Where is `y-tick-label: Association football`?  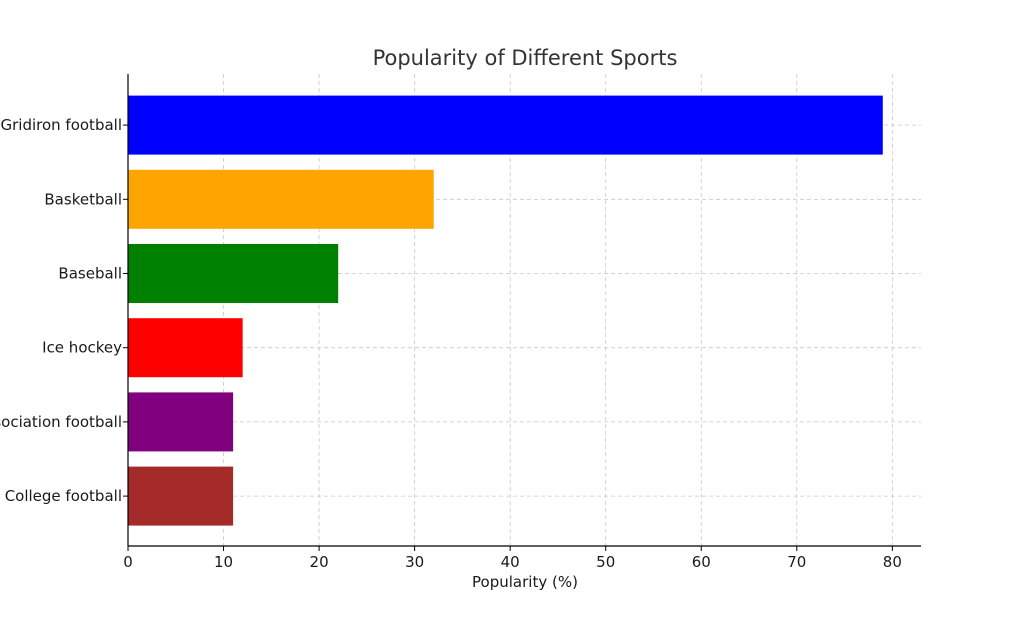
y-tick-label: Association football is located at coordinates (61, 422).